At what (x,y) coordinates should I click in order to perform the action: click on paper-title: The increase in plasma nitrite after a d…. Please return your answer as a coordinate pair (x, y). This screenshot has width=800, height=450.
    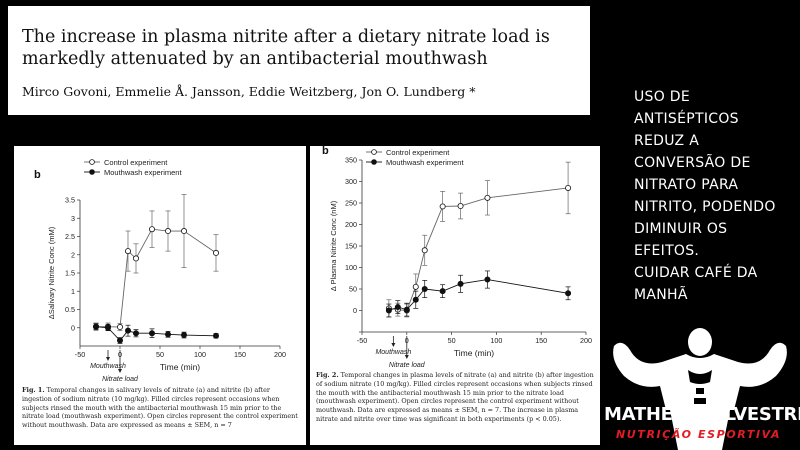
    Looking at the image, I should click on (286, 48).